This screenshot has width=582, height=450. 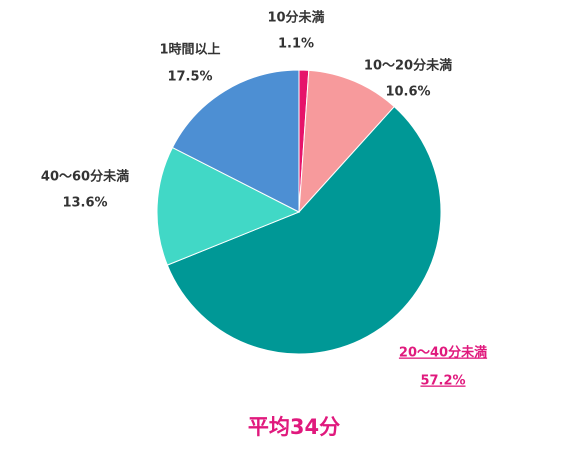 I want to click on value-label: 57.2%, so click(x=442, y=381).